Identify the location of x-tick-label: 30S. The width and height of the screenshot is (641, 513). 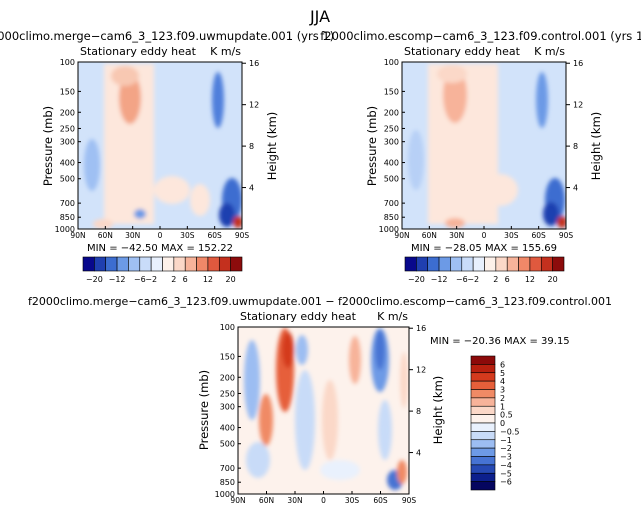
(352, 500).